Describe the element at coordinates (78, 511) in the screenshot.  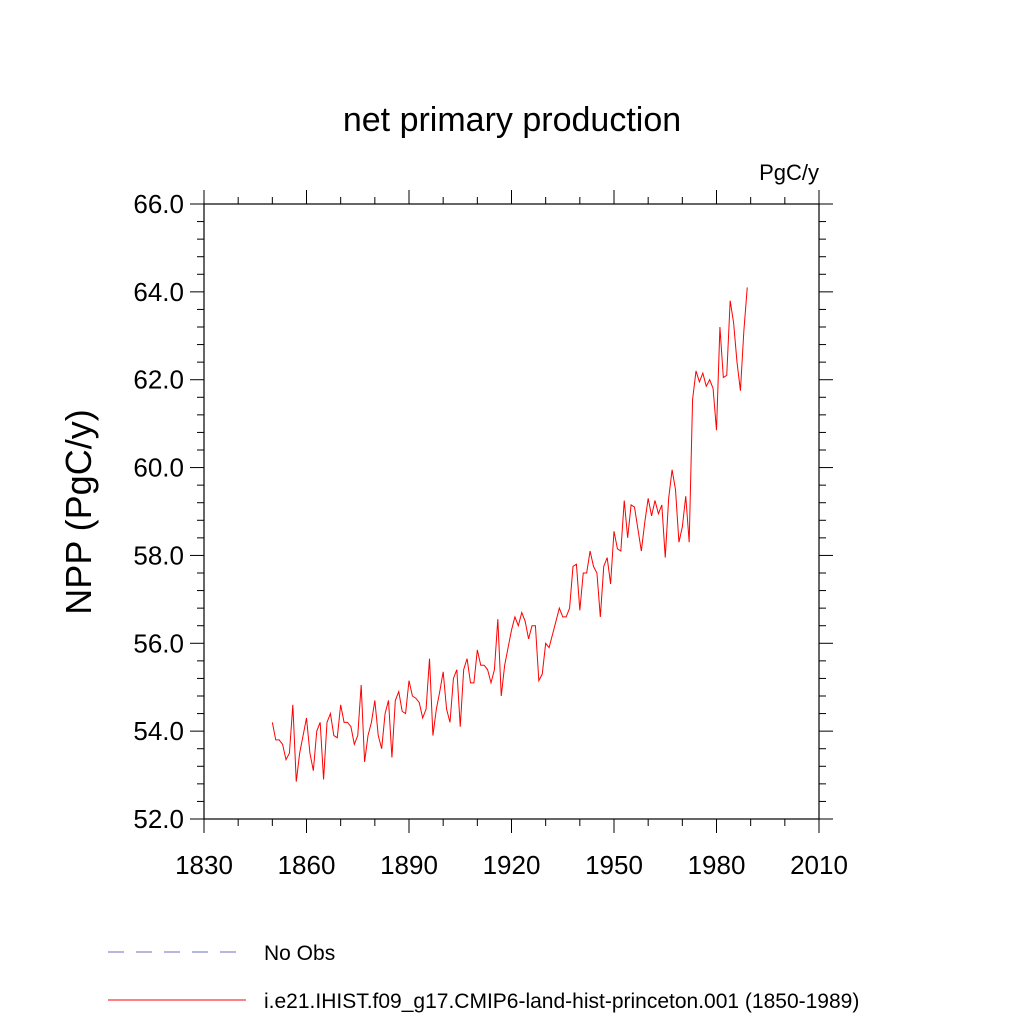
I see `y-axis-label: NPP (PgC/y)` at that location.